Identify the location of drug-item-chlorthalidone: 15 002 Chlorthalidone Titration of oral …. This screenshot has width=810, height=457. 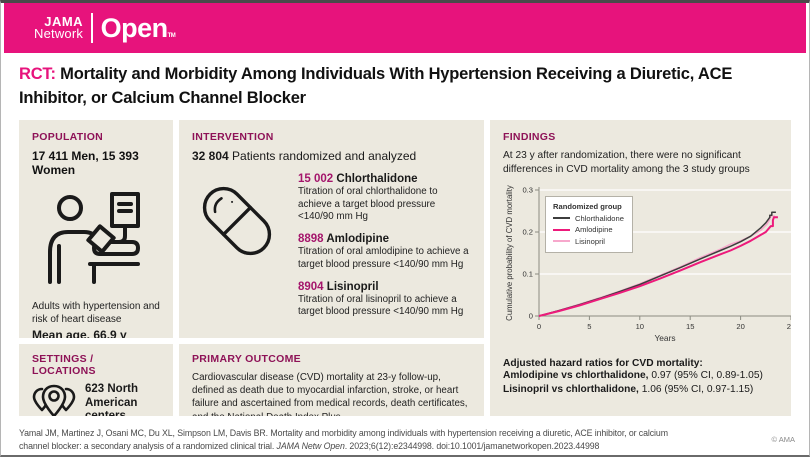
(384, 198).